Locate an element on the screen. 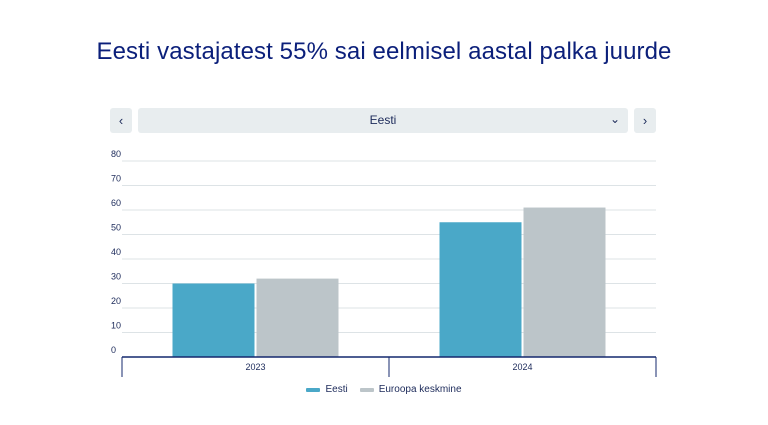  bar-euroopa-2023 is located at coordinates (297, 317).